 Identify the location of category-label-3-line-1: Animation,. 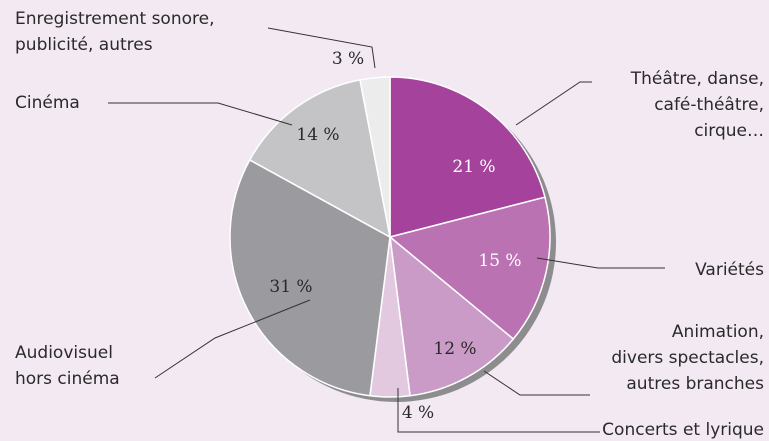
(718, 332).